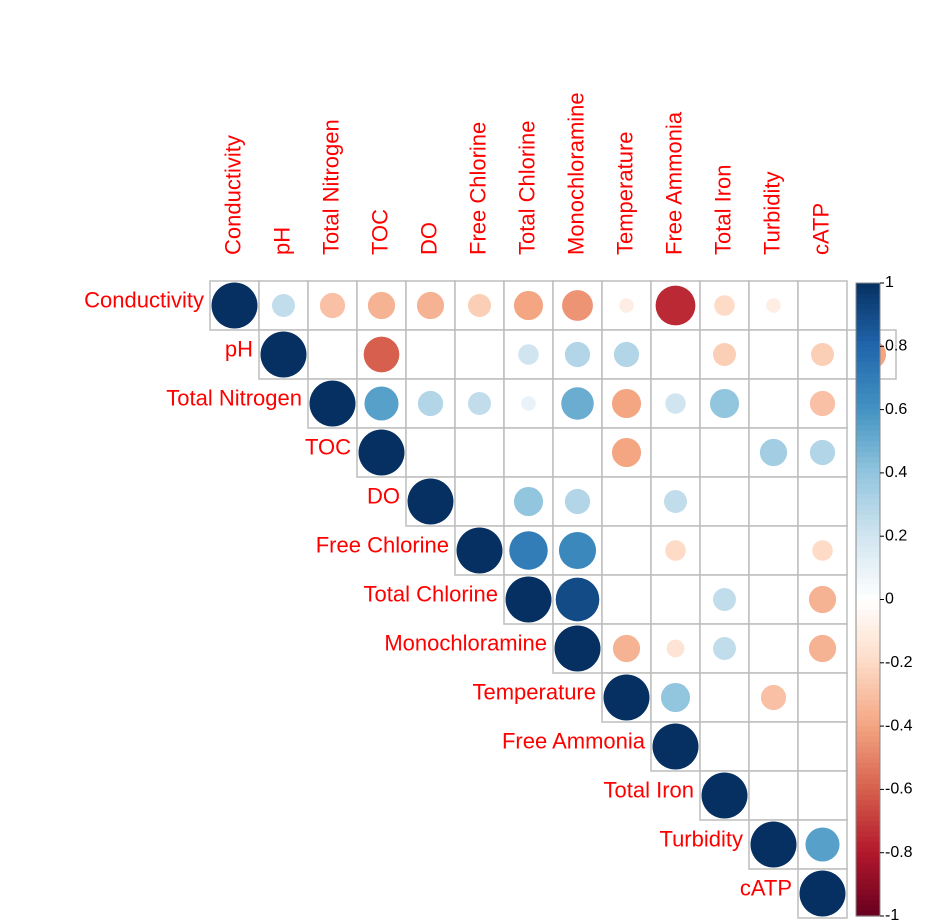  I want to click on column-label: TOC, so click(379, 232).